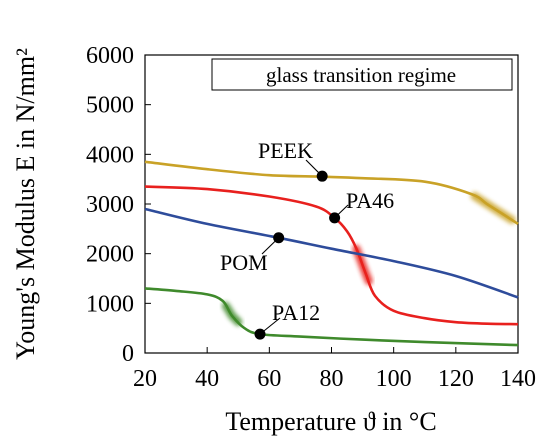 Image resolution: width=550 pixels, height=443 pixels. I want to click on series-line-pom, so click(331, 253).